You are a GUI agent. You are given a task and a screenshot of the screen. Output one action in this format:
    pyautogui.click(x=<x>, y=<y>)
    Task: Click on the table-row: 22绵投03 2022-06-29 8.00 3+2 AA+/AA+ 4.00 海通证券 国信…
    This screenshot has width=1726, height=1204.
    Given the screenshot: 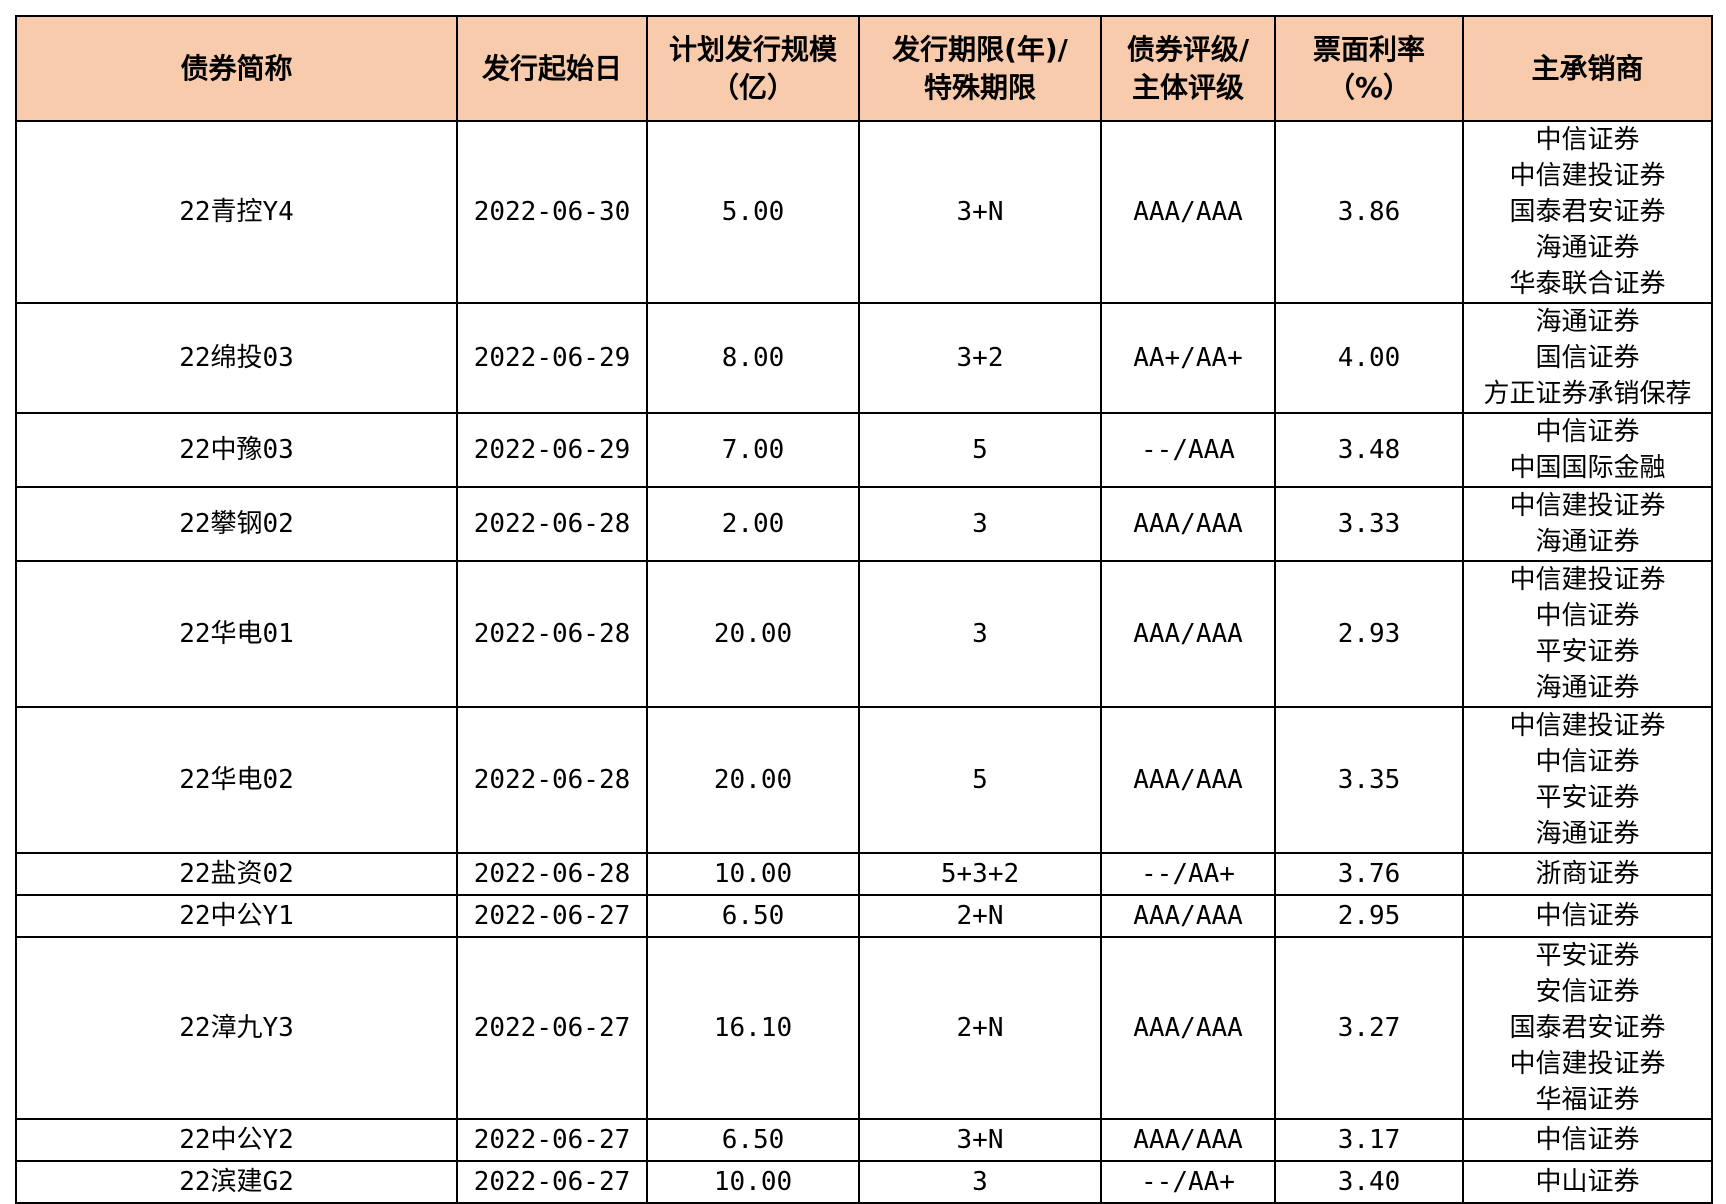 What is the action you would take?
    pyautogui.click(x=864, y=358)
    